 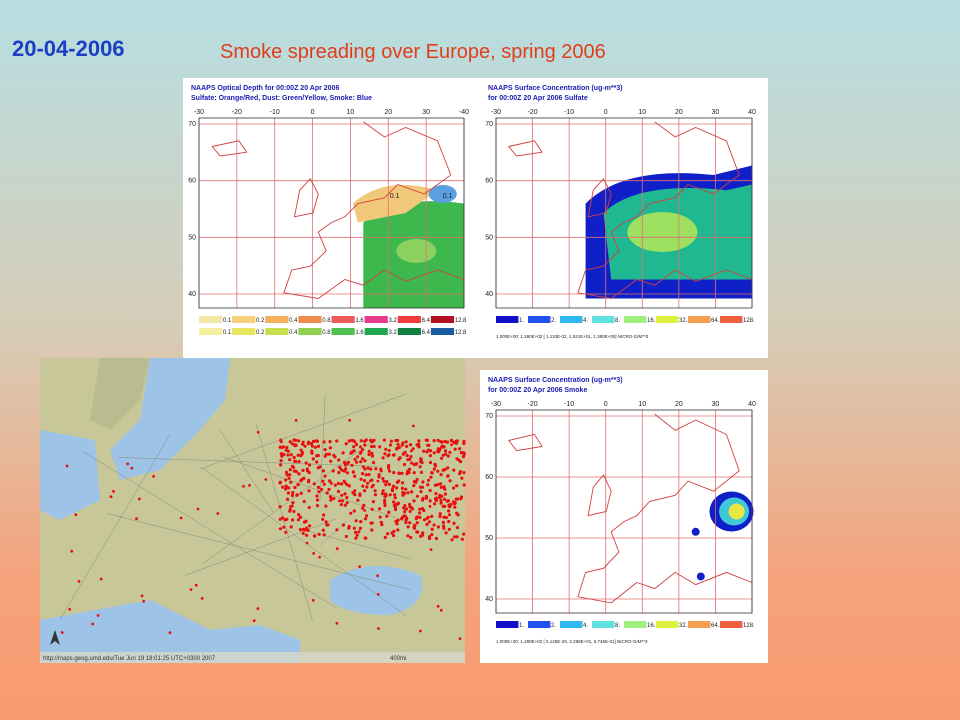 What do you see at coordinates (749, 626) in the screenshot?
I see `legend-label: 128.` at bounding box center [749, 626].